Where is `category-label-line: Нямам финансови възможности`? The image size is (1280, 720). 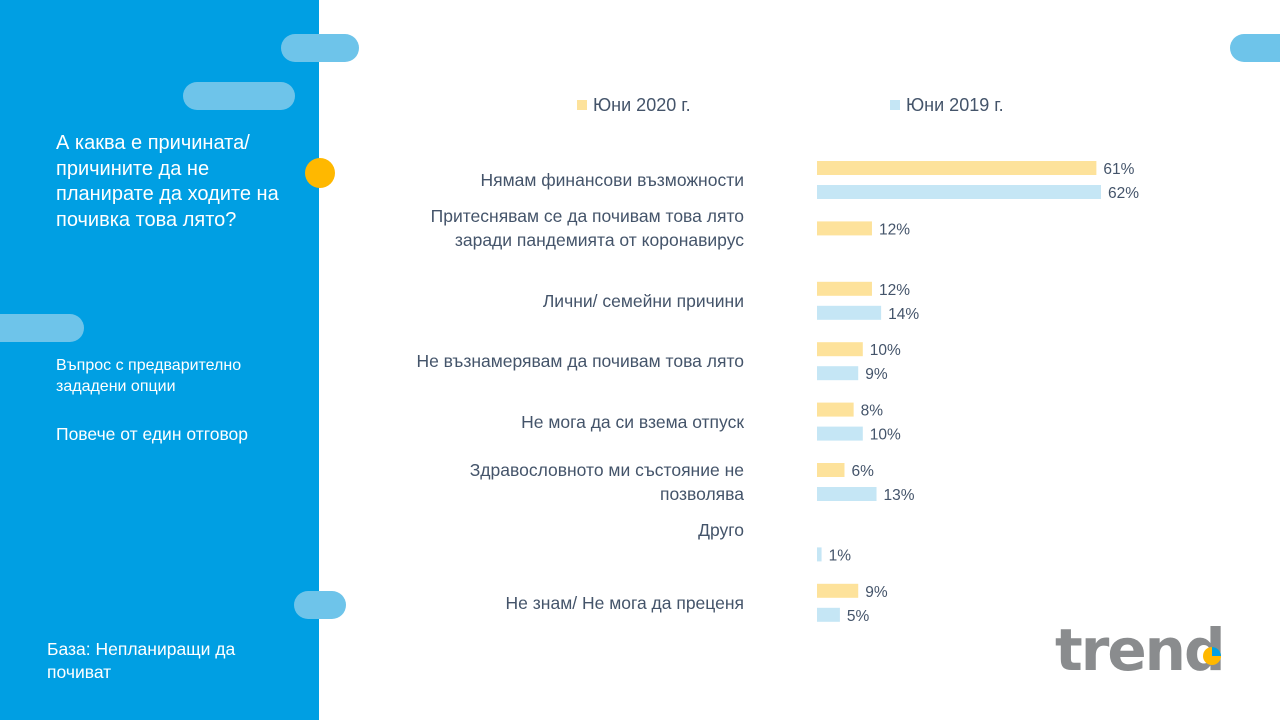 category-label-line: Нямам финансови възможности is located at coordinates (612, 180).